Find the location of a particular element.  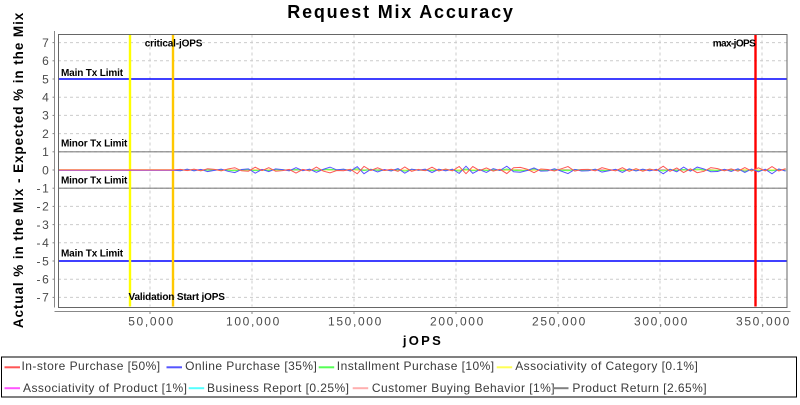

svg-text:Associativity of Category [0.1: Associativity of Category [0.1%] is located at coordinates (606, 366).